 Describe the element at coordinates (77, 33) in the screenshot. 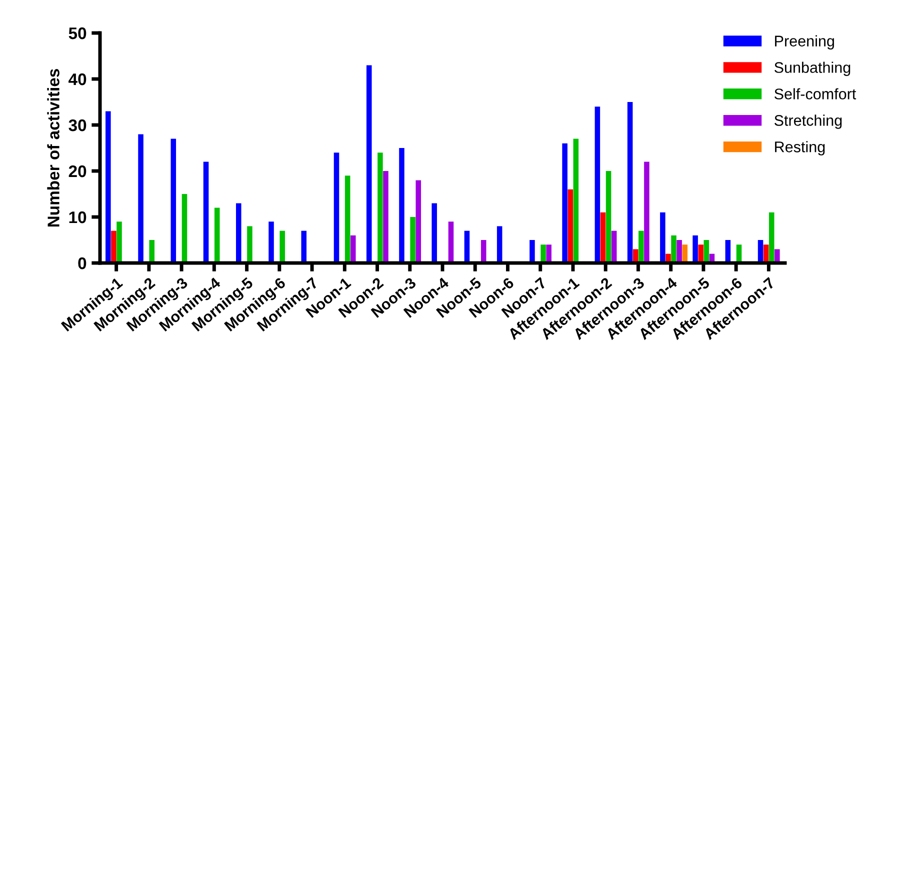

I see `y-tick-label: 50` at that location.